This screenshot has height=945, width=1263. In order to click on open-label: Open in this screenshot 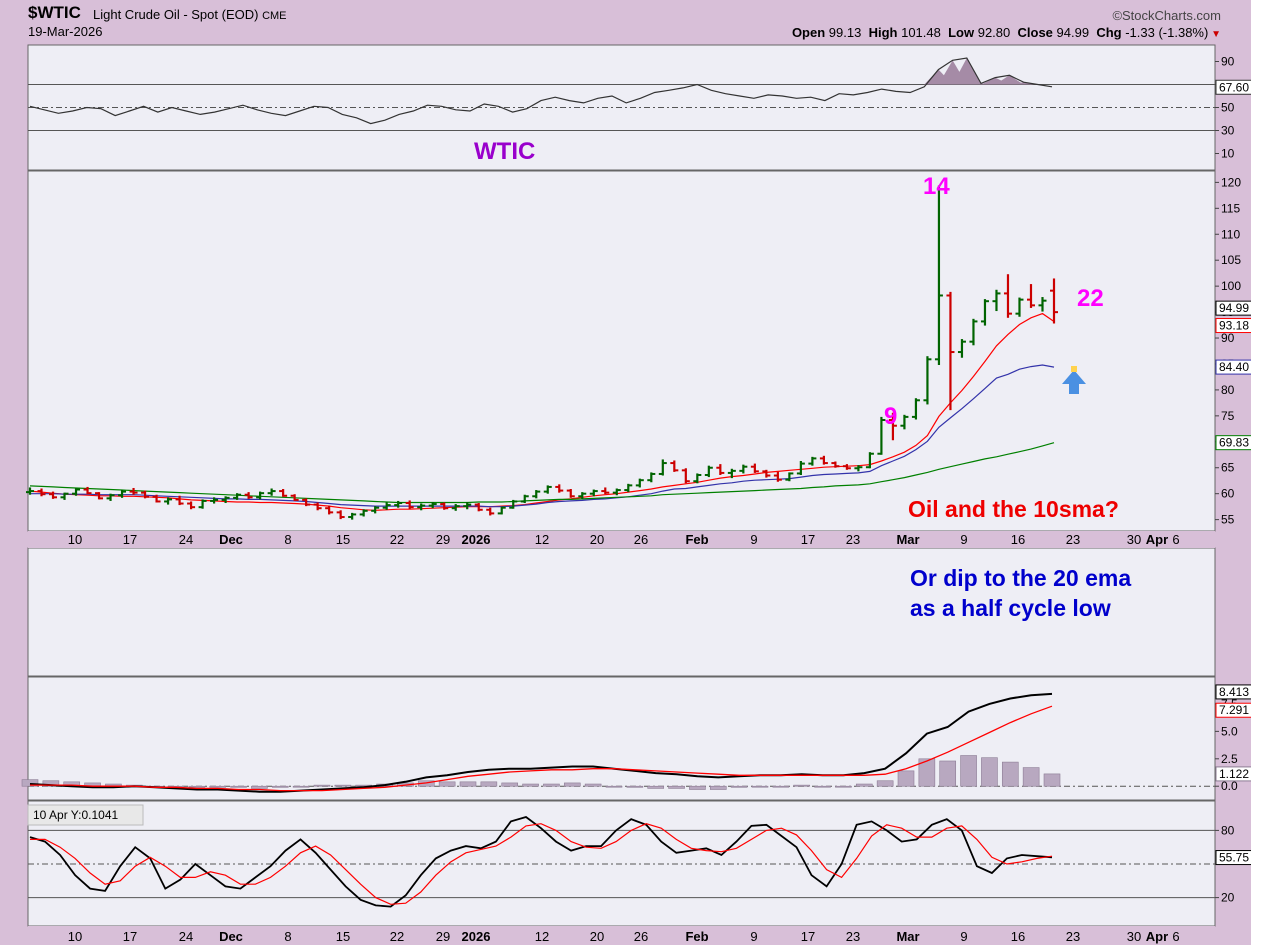, I will do `click(808, 32)`.